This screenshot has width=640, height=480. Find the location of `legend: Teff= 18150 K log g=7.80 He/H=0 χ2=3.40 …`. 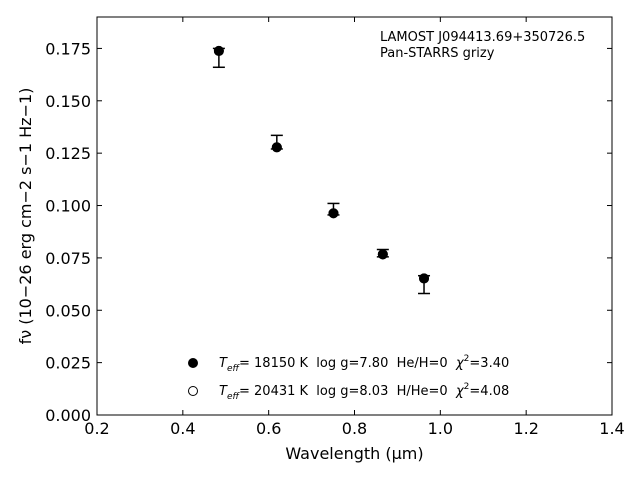

legend: Teff= 18150 K log g=7.80 He/H=0 χ2=3.40 … is located at coordinates (348, 378).